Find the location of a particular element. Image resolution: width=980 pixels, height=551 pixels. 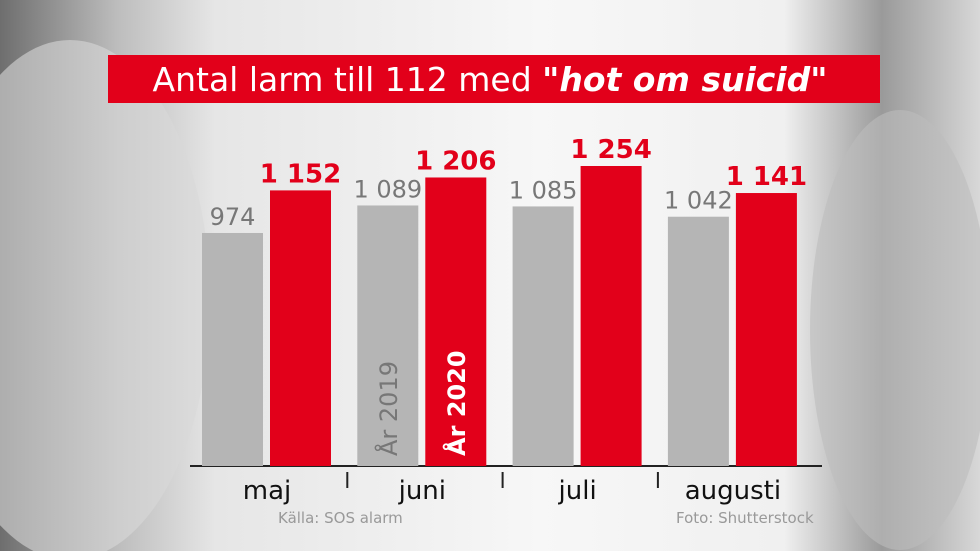

value-label: 1 206 is located at coordinates (455, 161).